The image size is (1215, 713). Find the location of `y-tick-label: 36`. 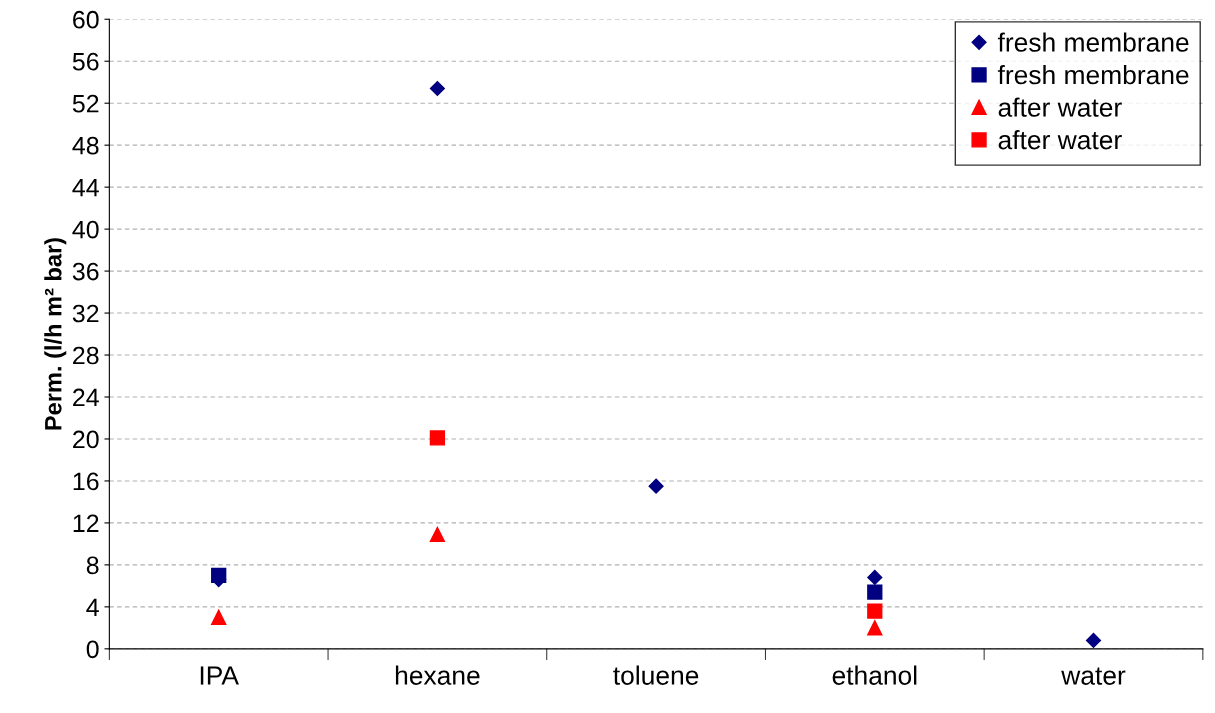

y-tick-label: 36 is located at coordinates (85, 271).